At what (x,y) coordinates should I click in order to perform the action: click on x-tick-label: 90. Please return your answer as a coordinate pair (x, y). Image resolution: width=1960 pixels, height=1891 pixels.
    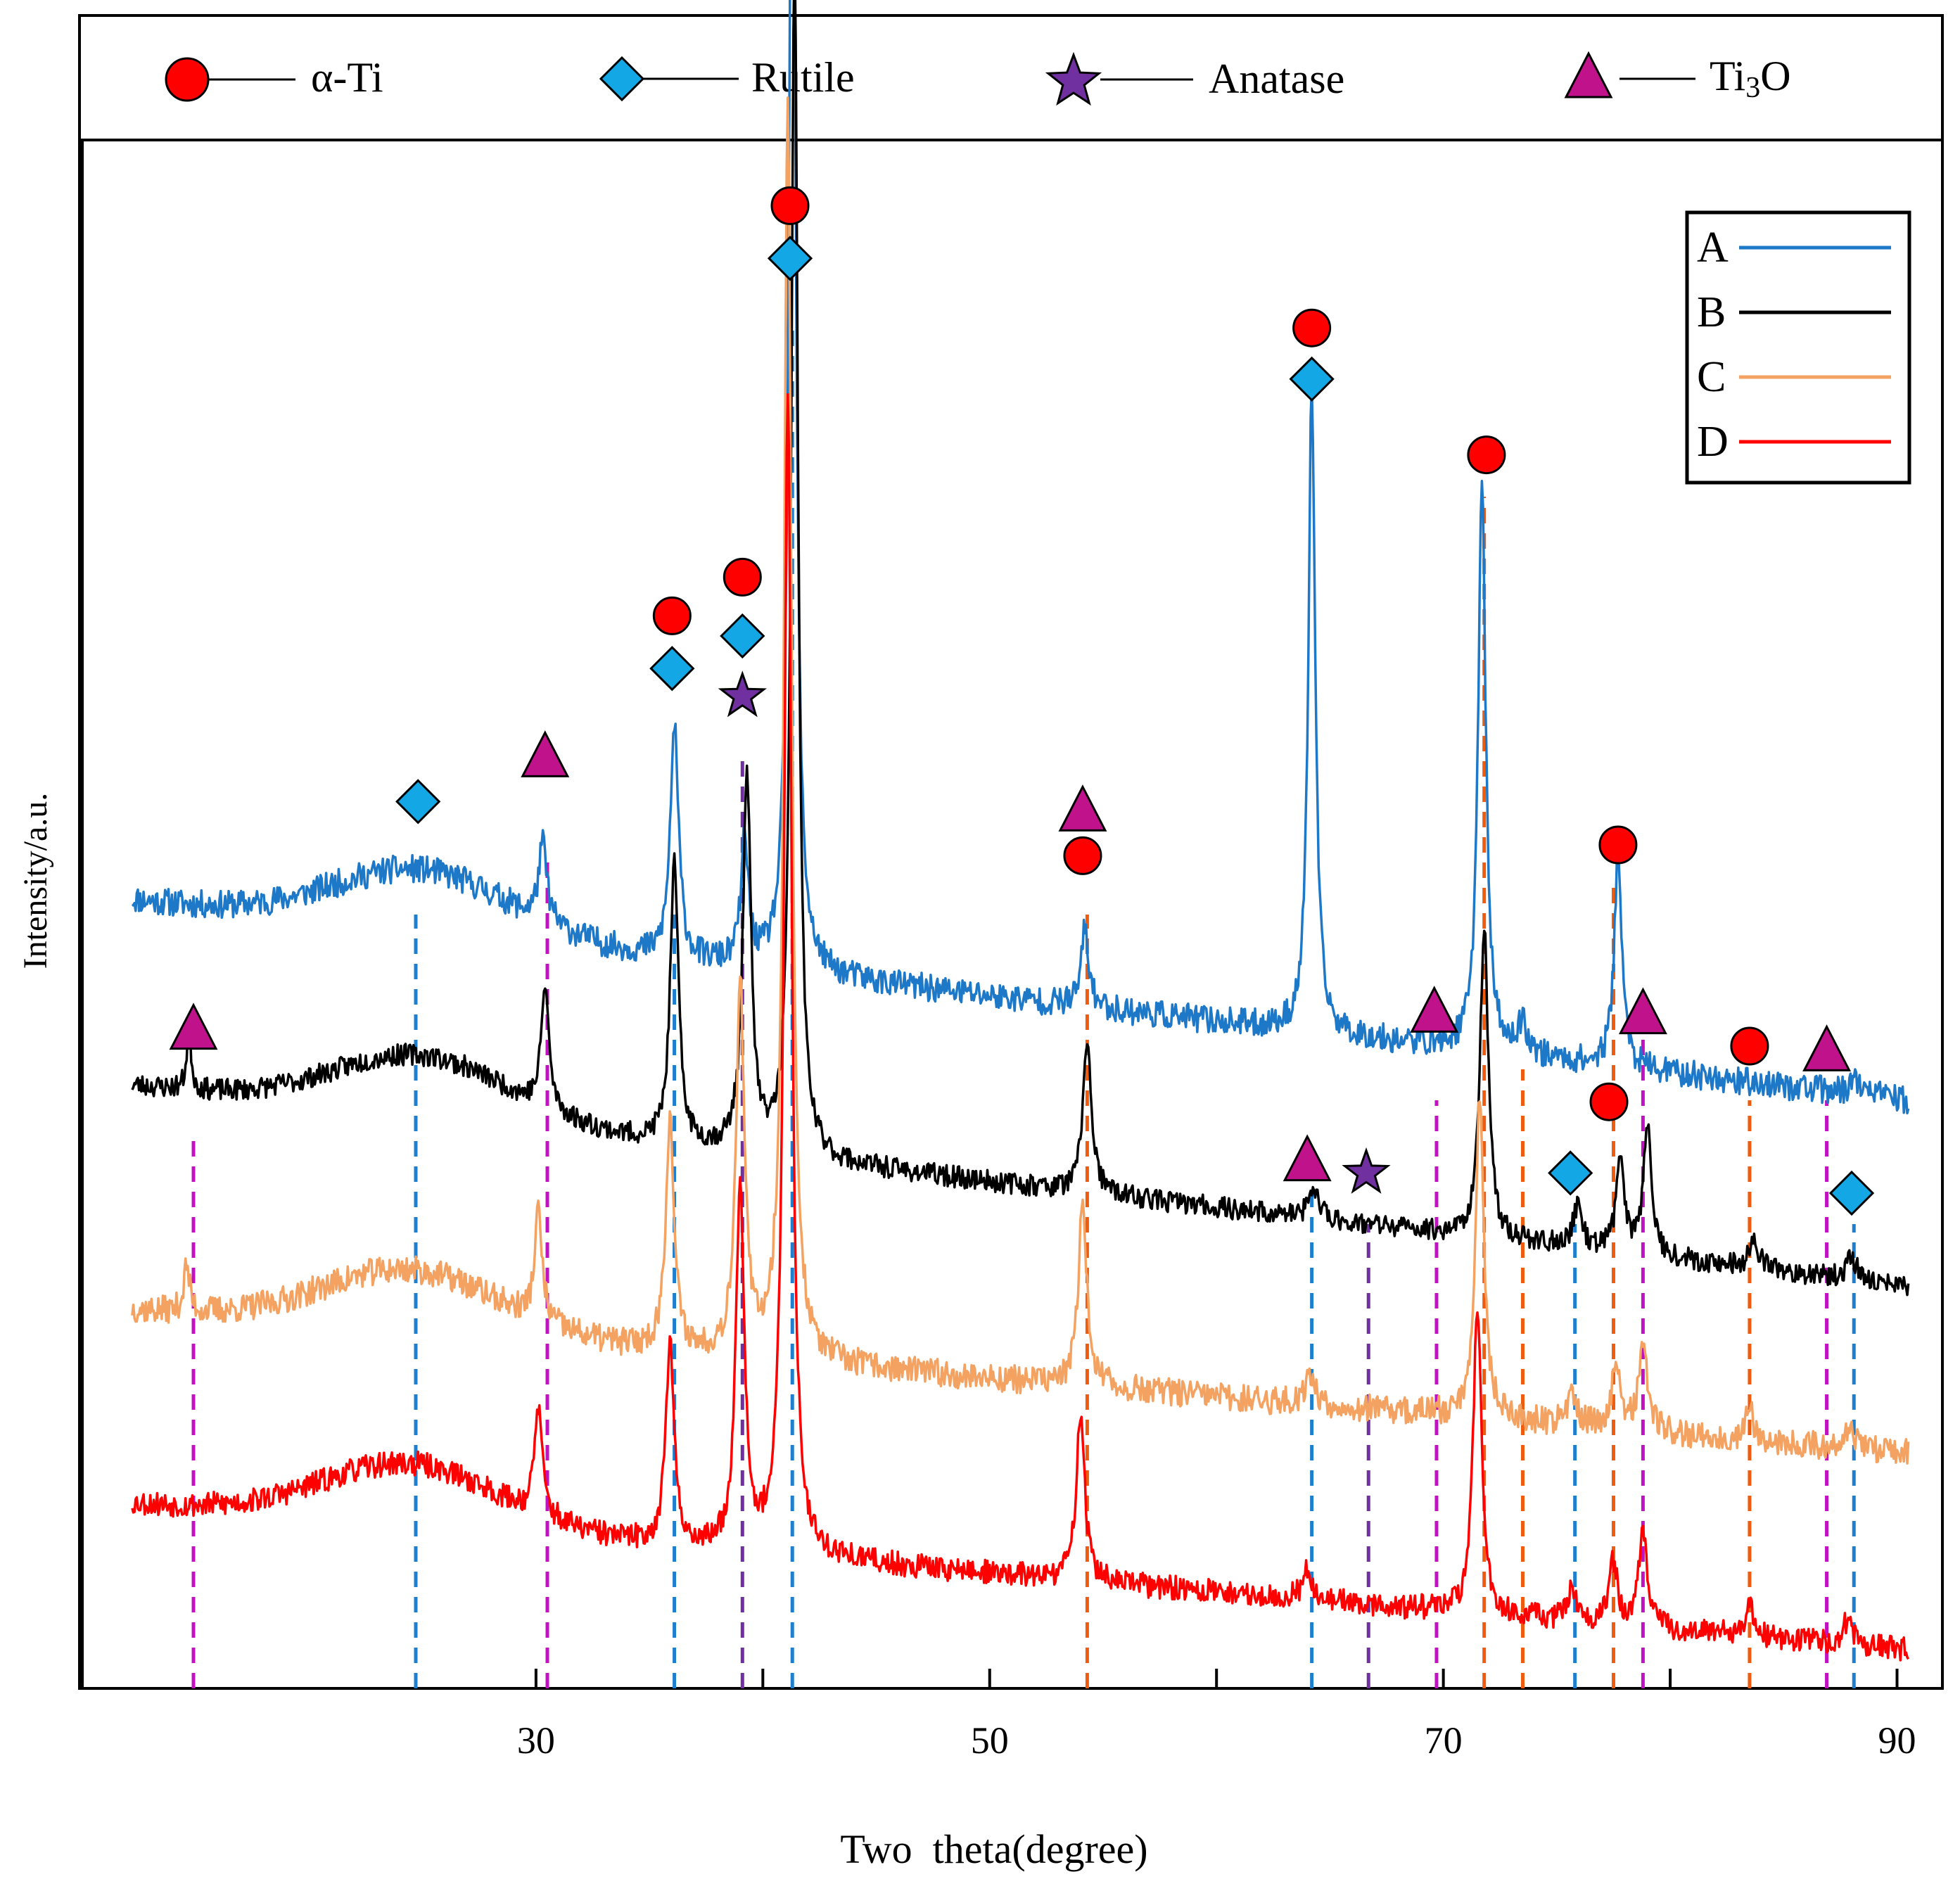
    Looking at the image, I should click on (1897, 1741).